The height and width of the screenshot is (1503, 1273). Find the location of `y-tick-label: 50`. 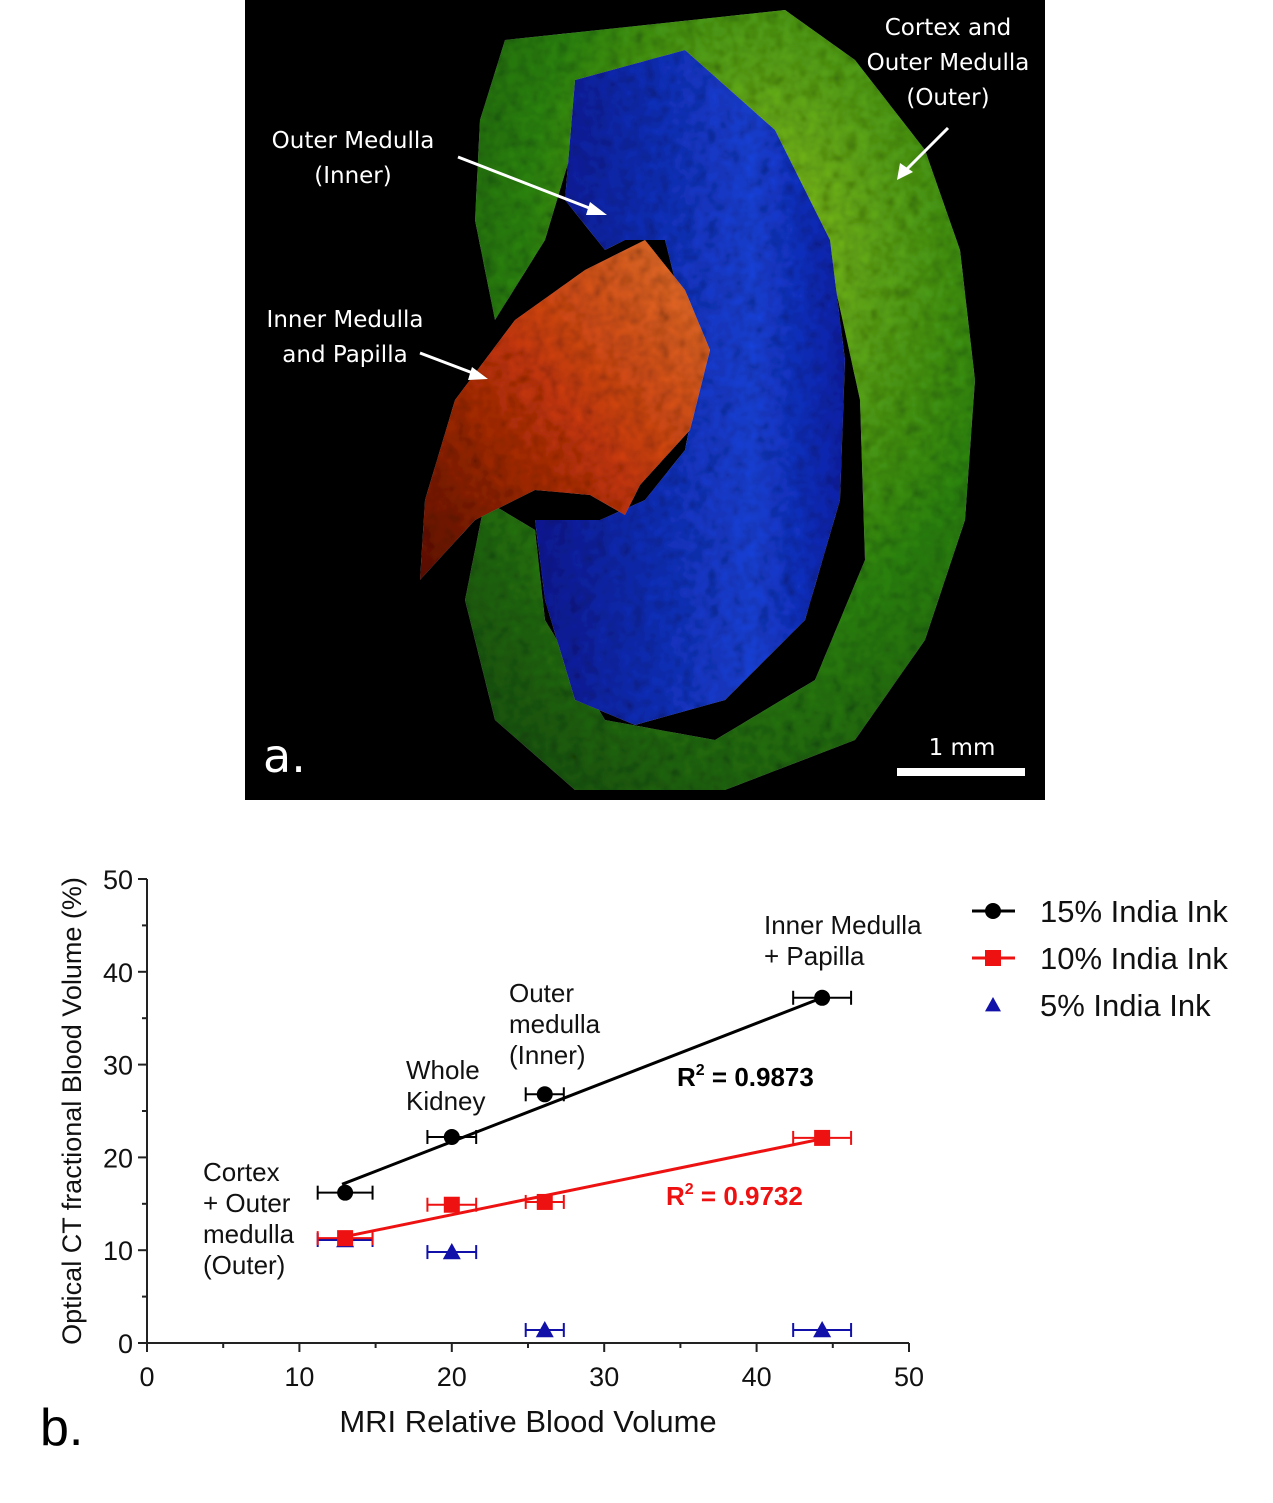

y-tick-label: 50 is located at coordinates (118, 880).